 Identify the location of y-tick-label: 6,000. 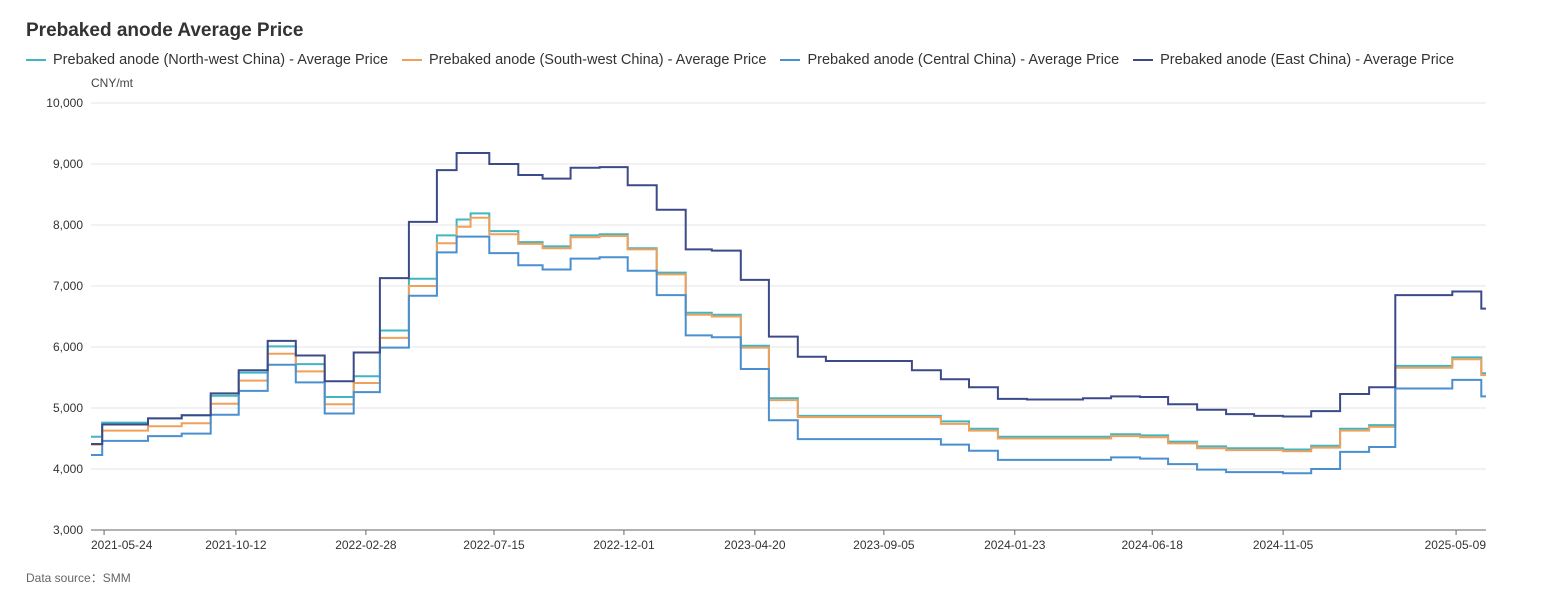
(68, 347).